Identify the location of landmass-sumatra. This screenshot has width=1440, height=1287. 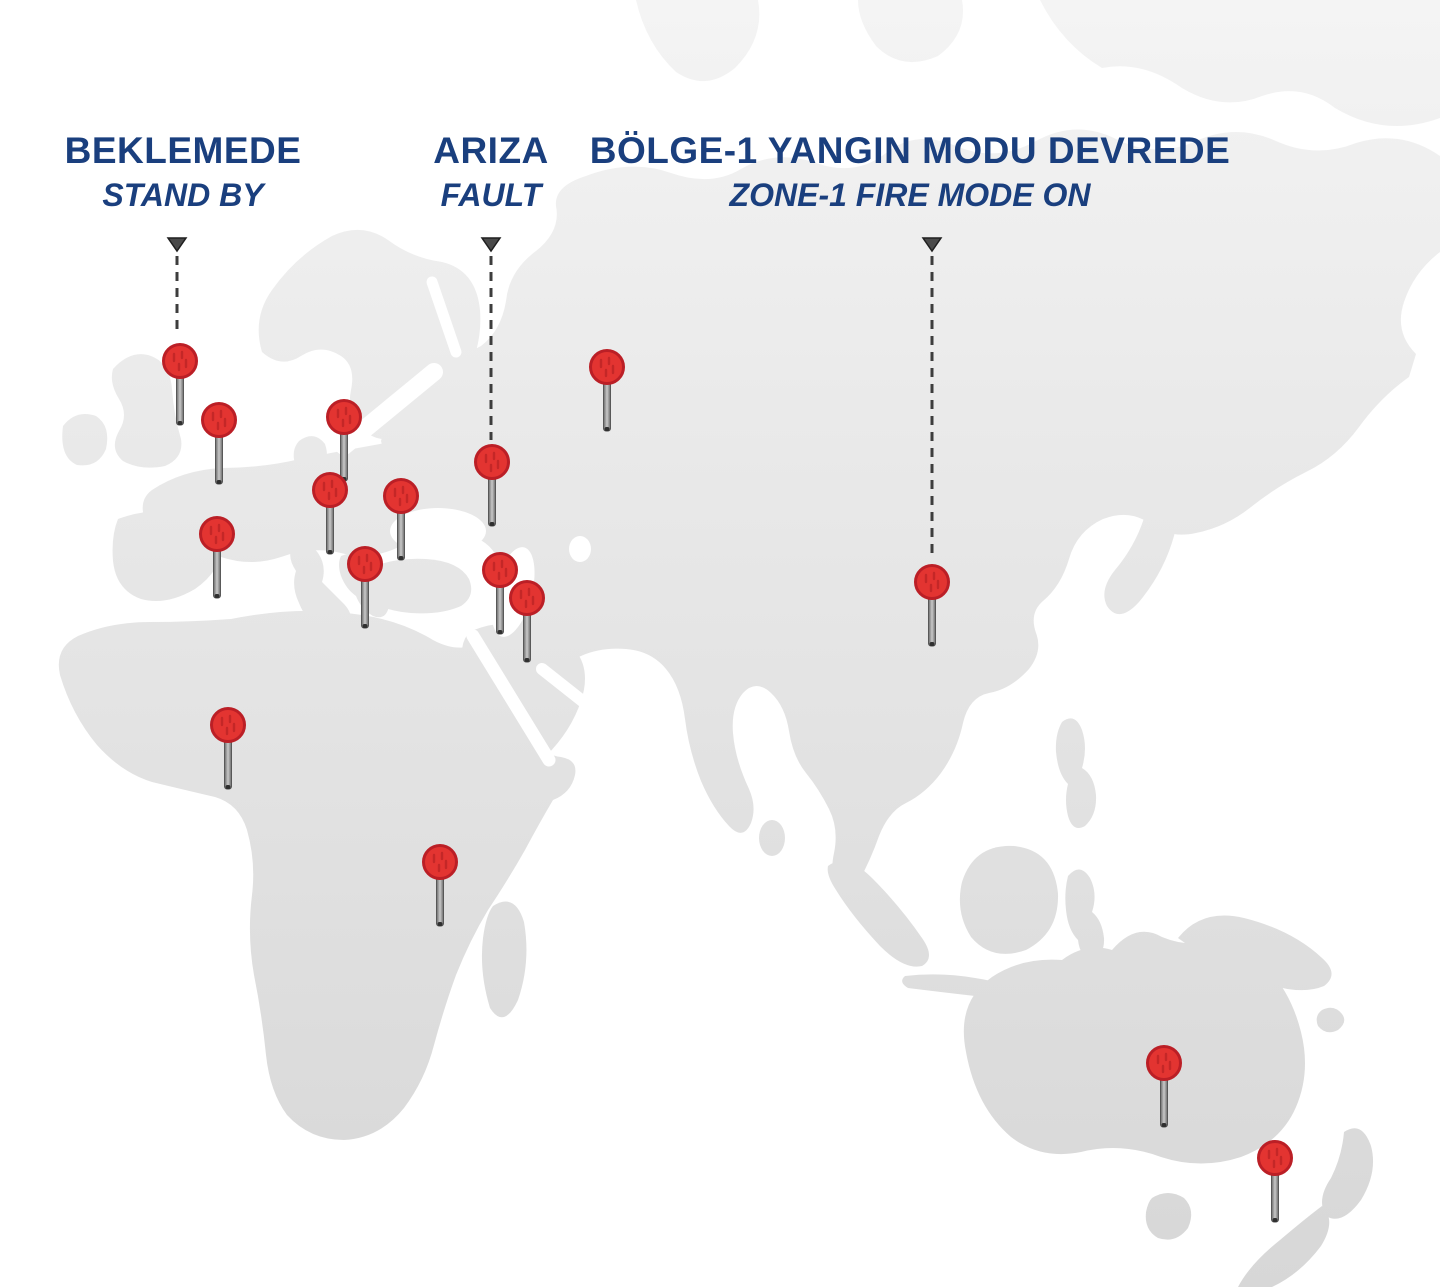
(878, 914).